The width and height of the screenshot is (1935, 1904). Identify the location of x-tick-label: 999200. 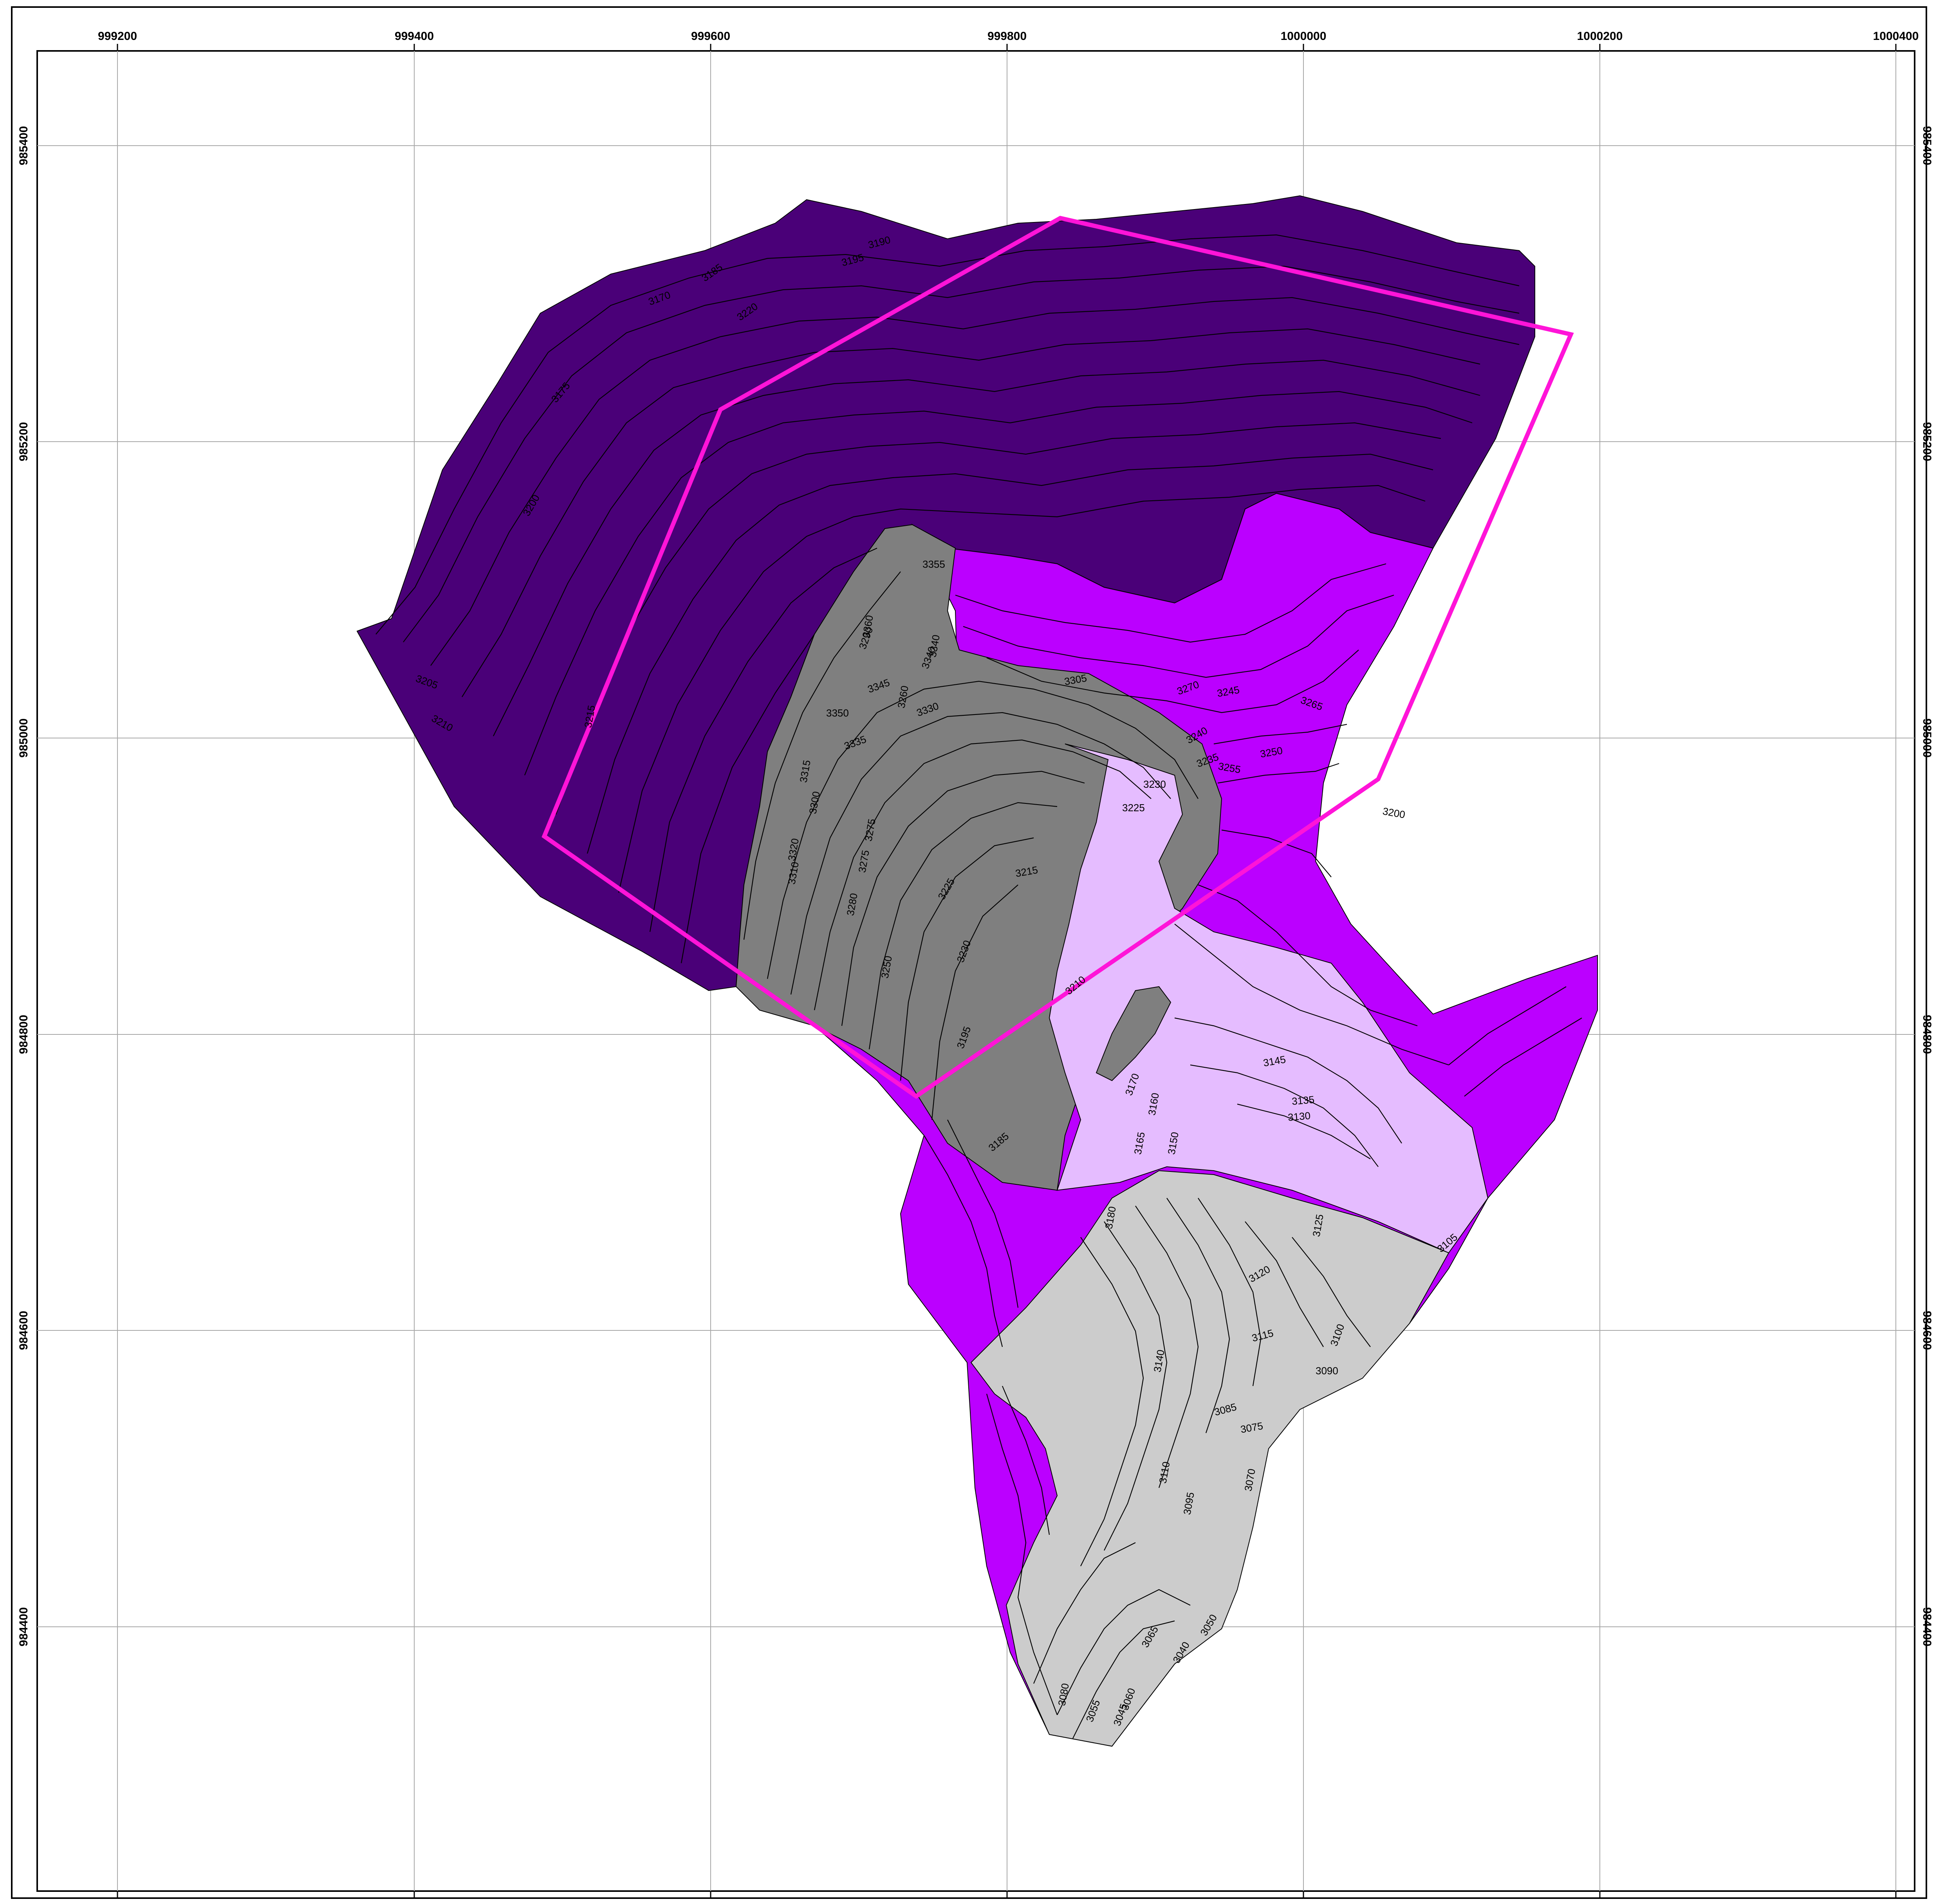
(118, 36).